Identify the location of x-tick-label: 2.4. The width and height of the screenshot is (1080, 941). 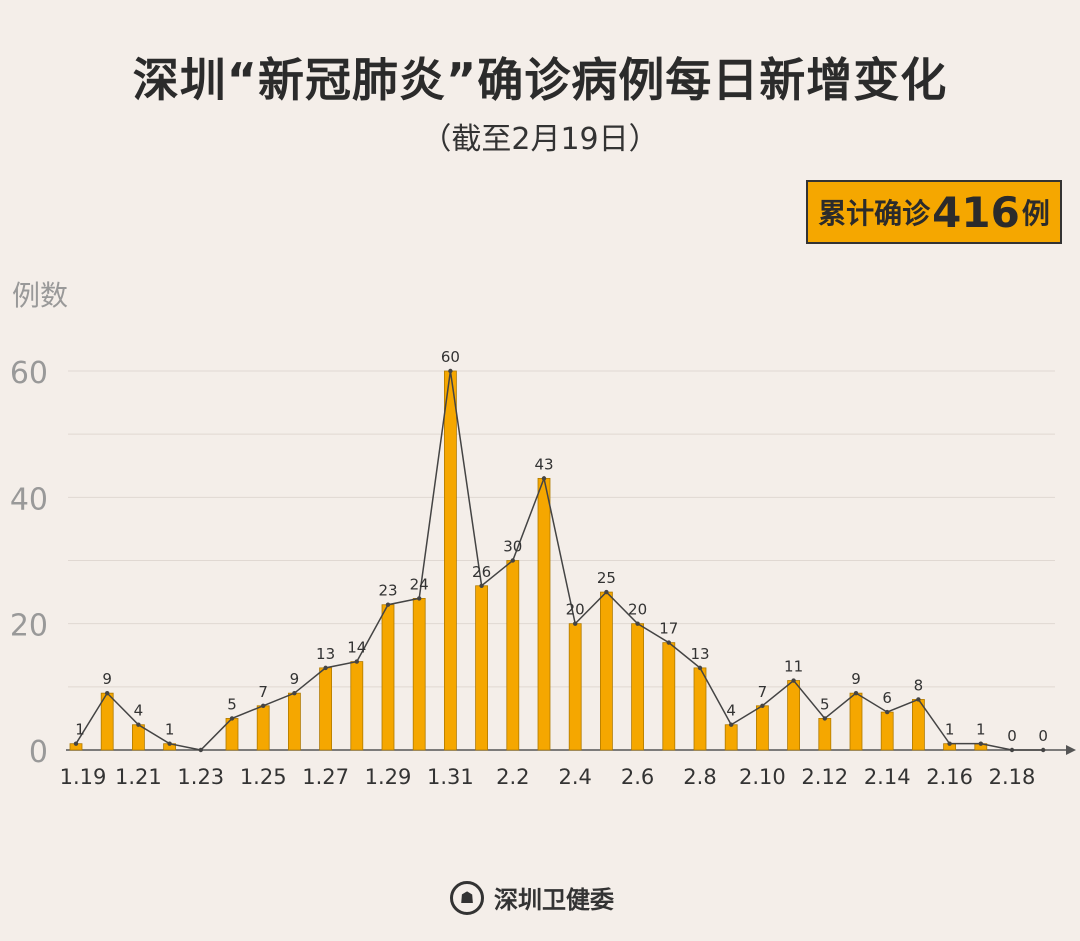
(574, 777).